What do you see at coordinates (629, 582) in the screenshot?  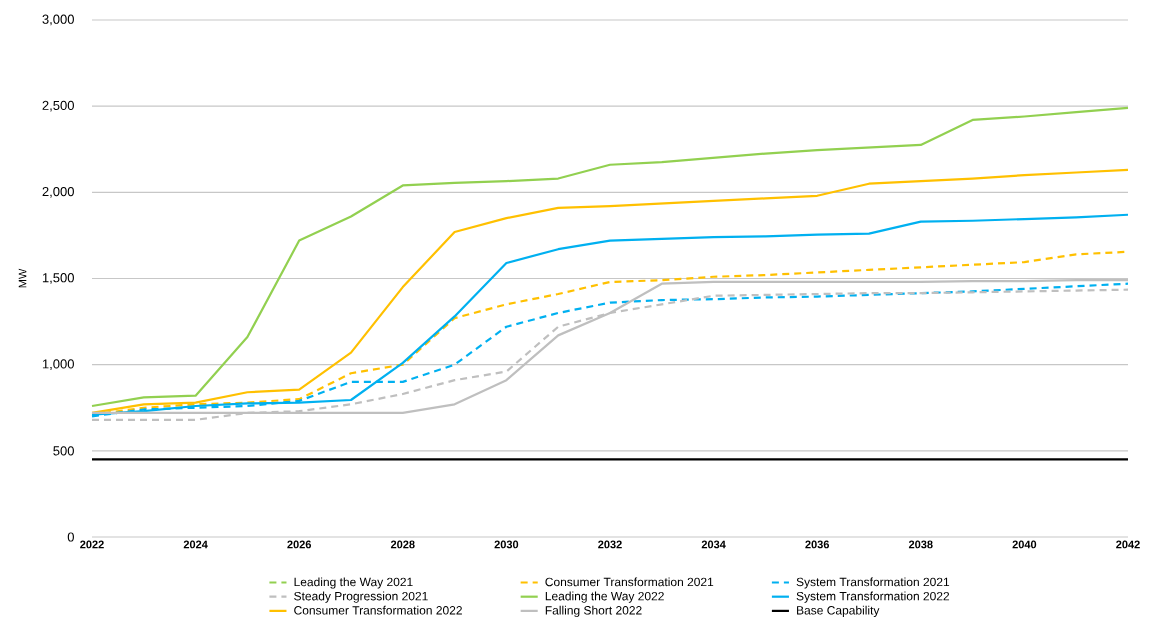 I see `legend-label: Consumer Transformation 2021` at bounding box center [629, 582].